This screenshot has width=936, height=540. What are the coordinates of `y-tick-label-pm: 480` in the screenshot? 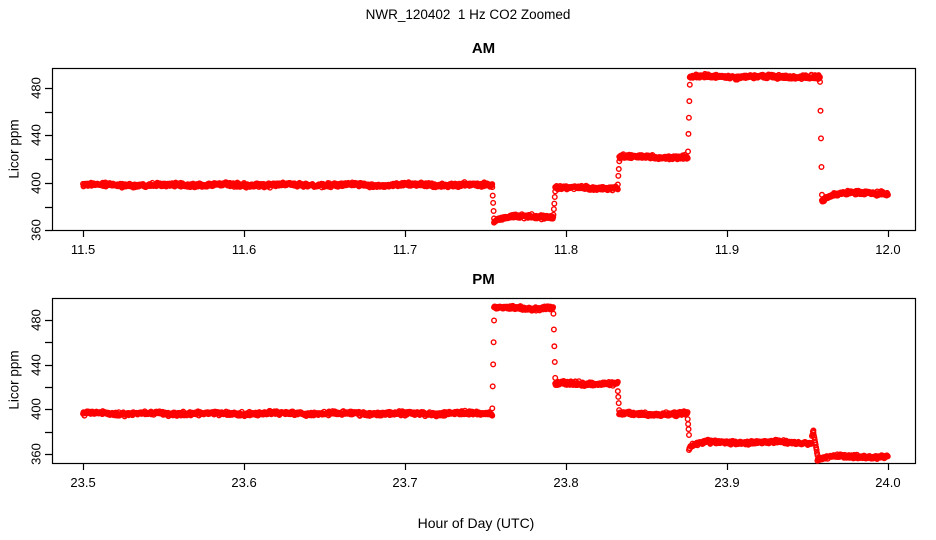 It's located at (36, 320).